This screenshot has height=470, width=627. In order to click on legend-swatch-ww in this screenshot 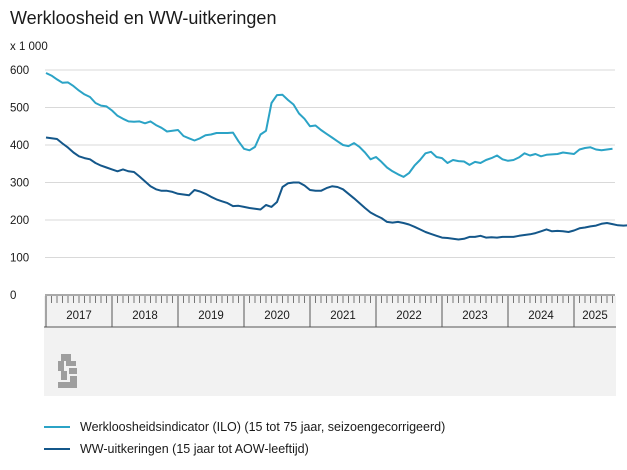, I will do `click(57, 449)`.